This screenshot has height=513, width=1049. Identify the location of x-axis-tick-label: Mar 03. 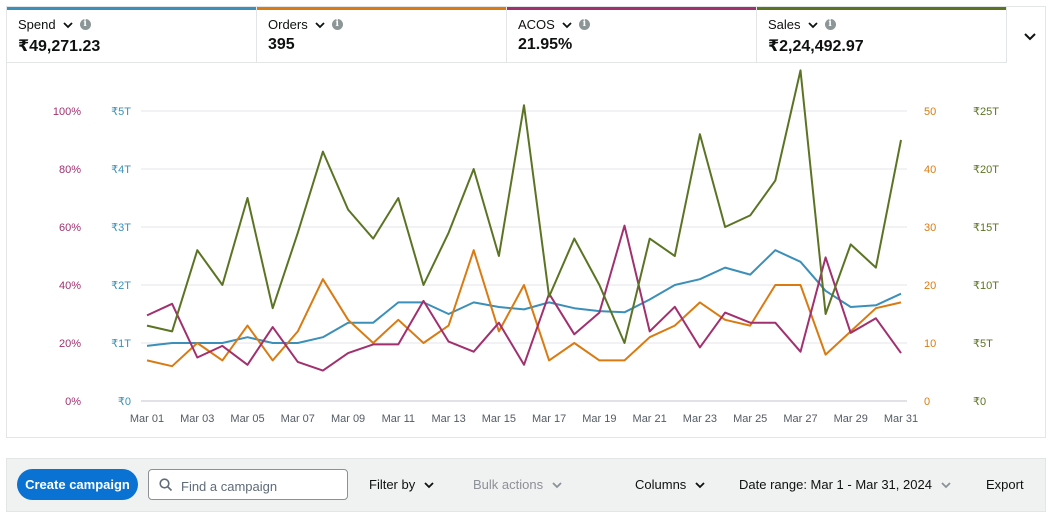
(197, 419).